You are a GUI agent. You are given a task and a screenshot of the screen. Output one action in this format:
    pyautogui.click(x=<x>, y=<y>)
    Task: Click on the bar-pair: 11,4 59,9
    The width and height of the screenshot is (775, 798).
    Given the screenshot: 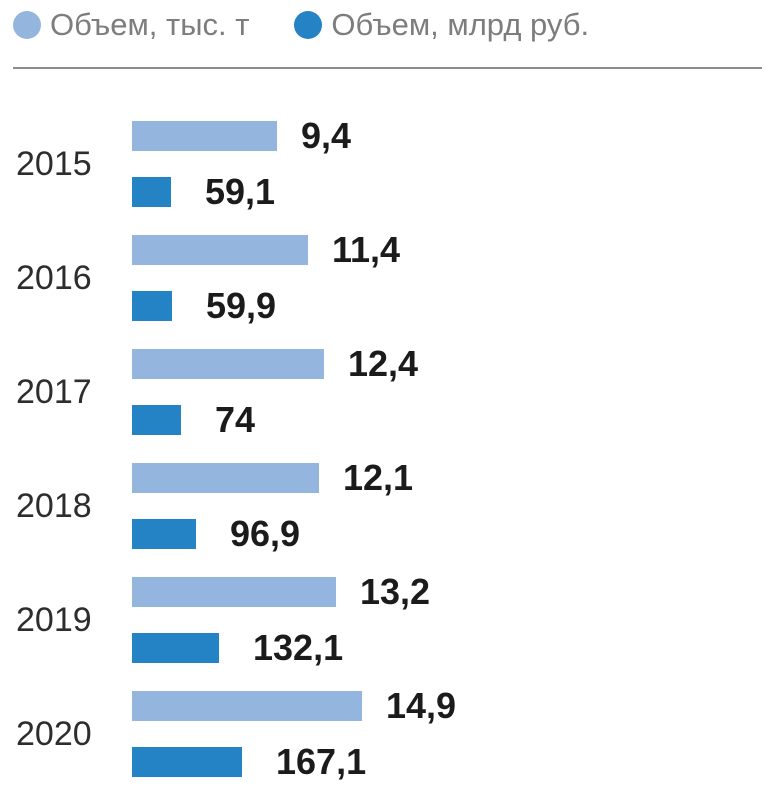 What is the action you would take?
    pyautogui.click(x=453, y=277)
    